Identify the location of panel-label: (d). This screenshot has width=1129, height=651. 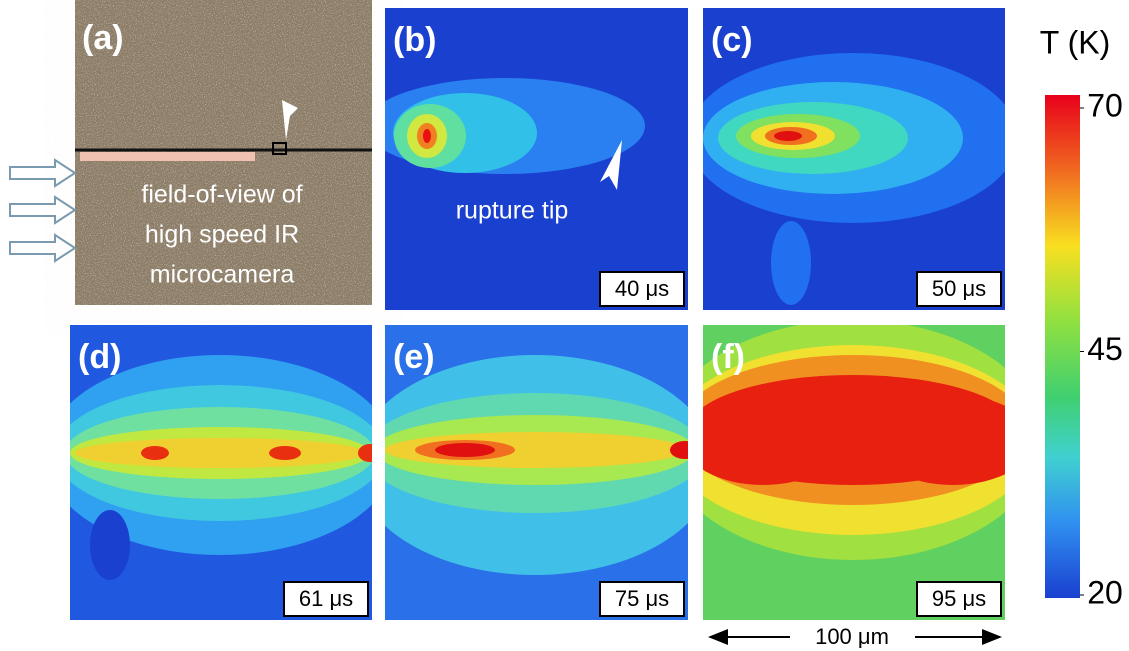
(99, 357).